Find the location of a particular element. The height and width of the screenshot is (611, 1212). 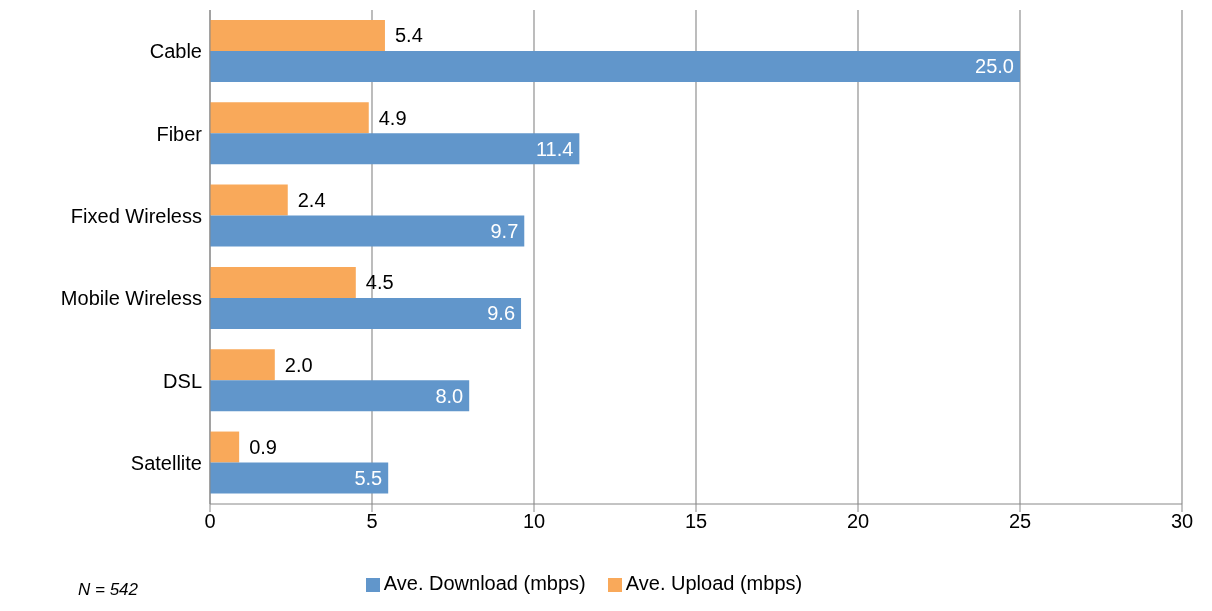

data-label: 25.0 is located at coordinates (994, 66).